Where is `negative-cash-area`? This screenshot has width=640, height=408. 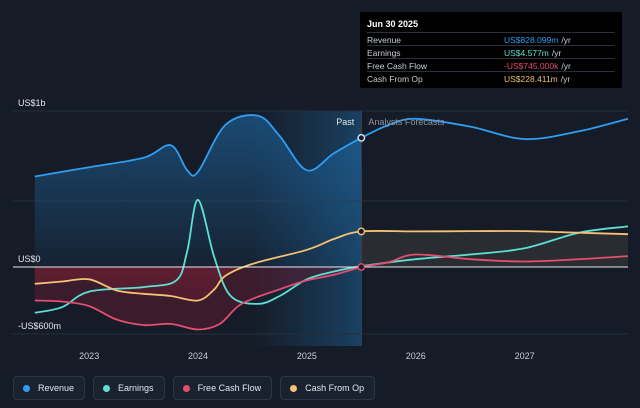
negative-cash-area is located at coordinates (198, 284).